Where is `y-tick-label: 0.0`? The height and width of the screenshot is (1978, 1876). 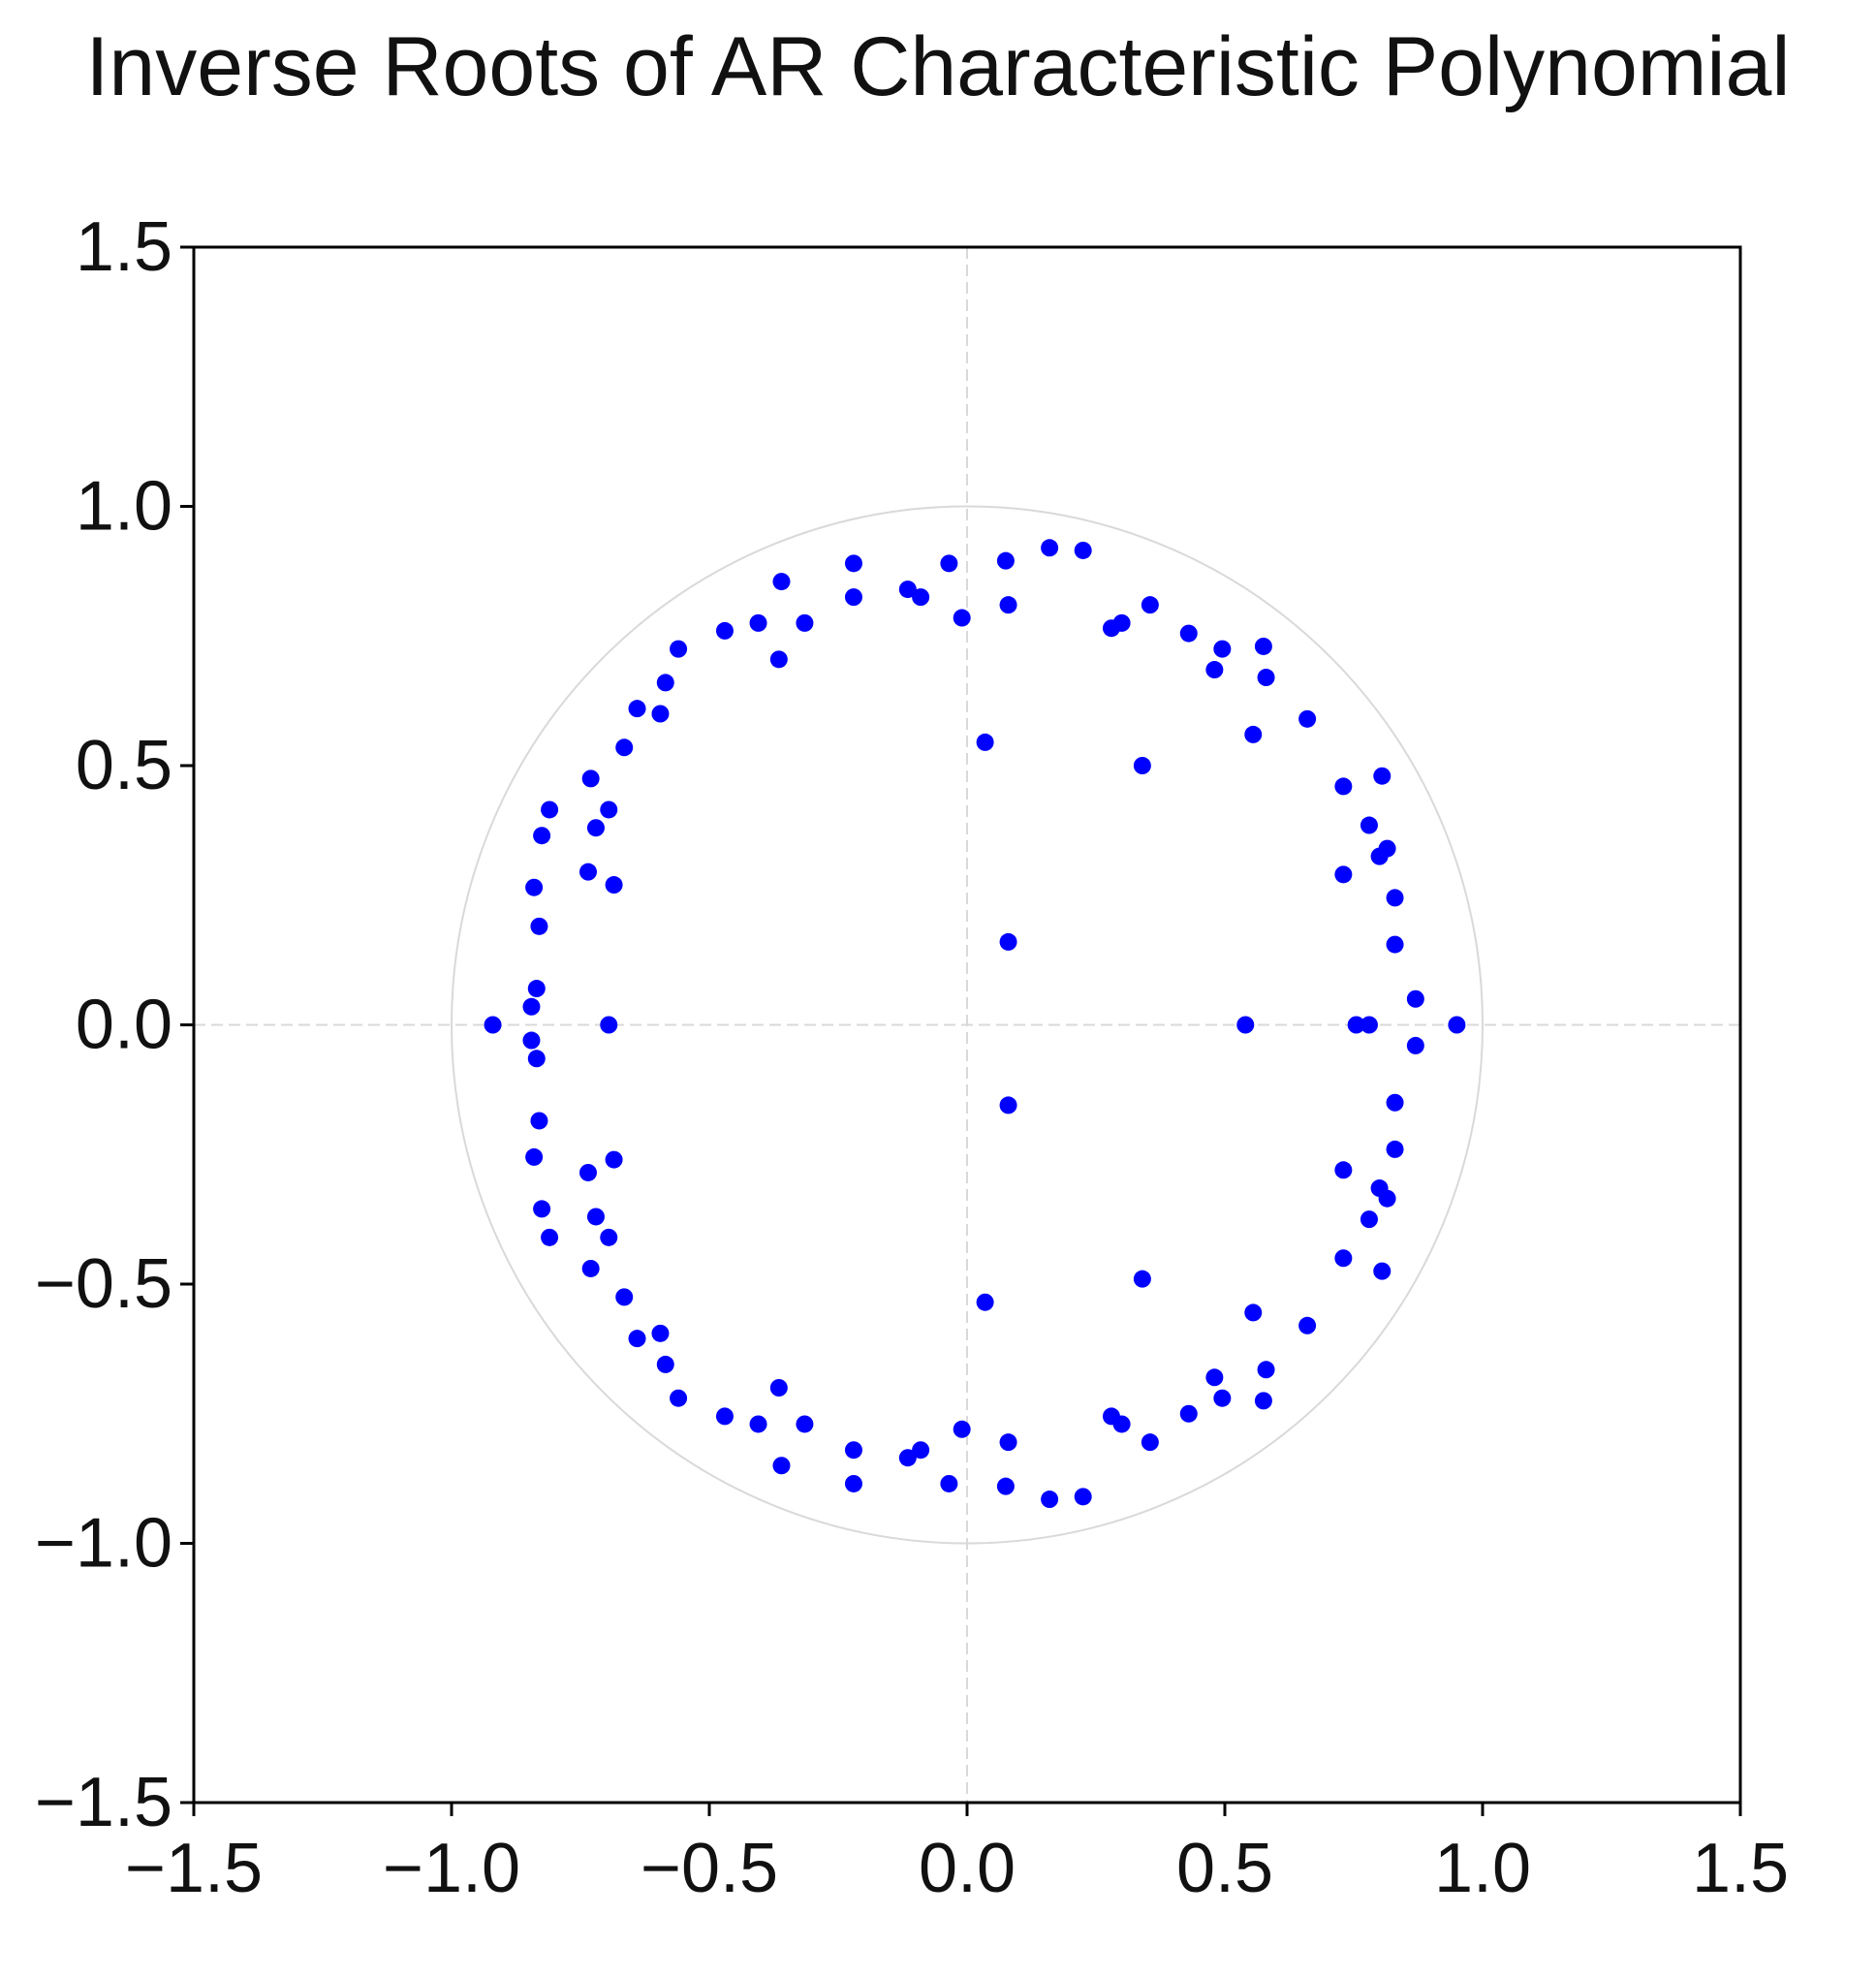 y-tick-label: 0.0 is located at coordinates (124, 1025).